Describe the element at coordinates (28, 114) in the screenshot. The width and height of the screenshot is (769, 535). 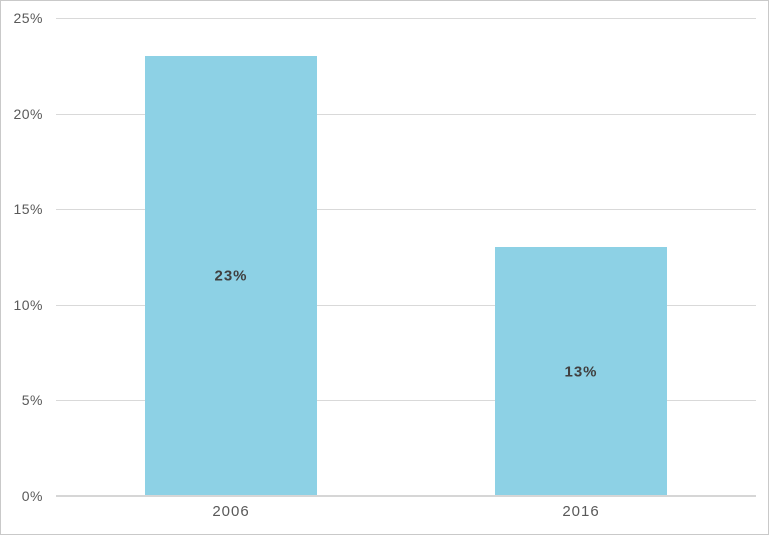
I see `y-axis-tick-label: 20%` at that location.